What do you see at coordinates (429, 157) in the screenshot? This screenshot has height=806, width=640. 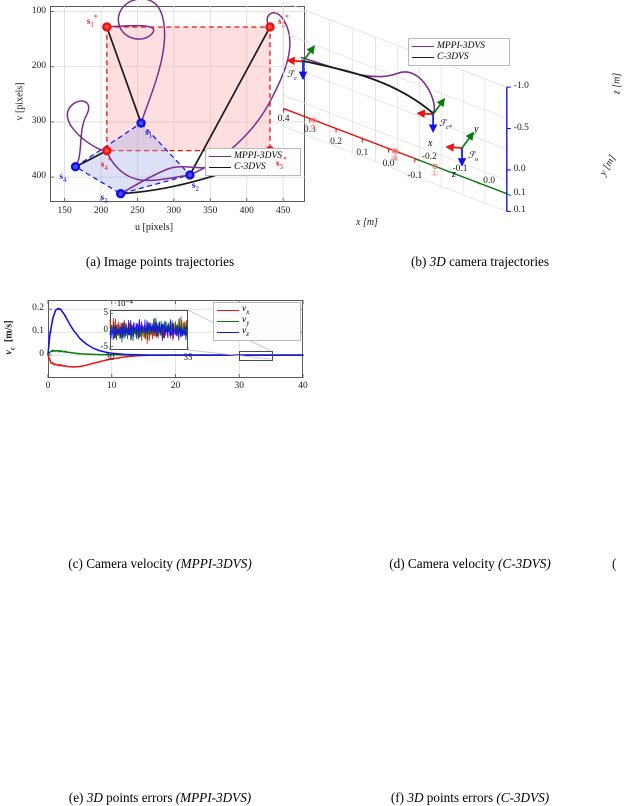 I see `ytick-b: -0.2` at bounding box center [429, 157].